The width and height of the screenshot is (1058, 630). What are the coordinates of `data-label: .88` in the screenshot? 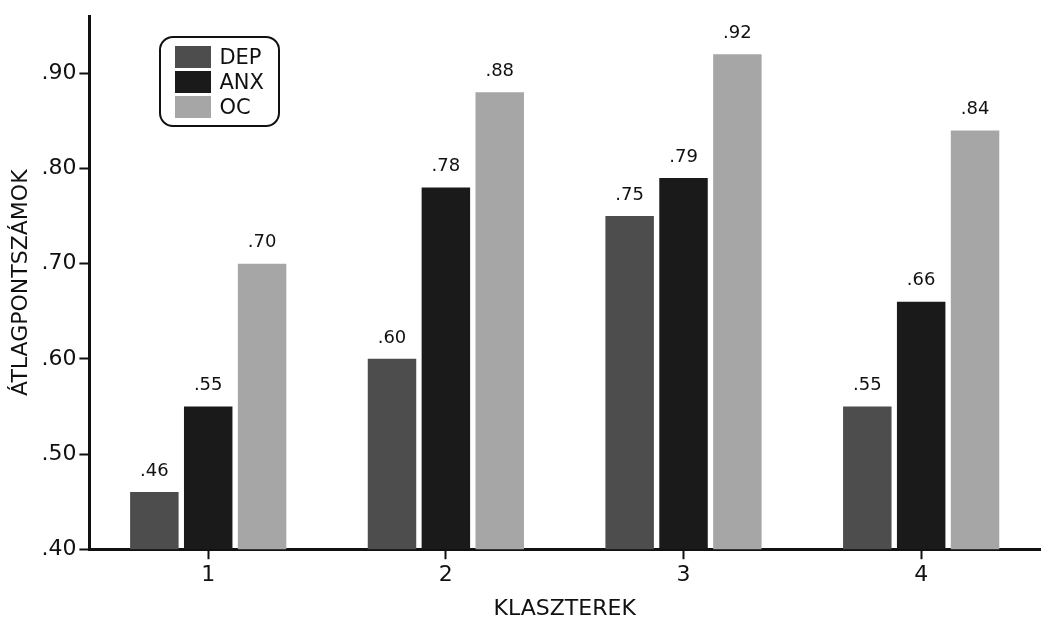 It's located at (500, 70).